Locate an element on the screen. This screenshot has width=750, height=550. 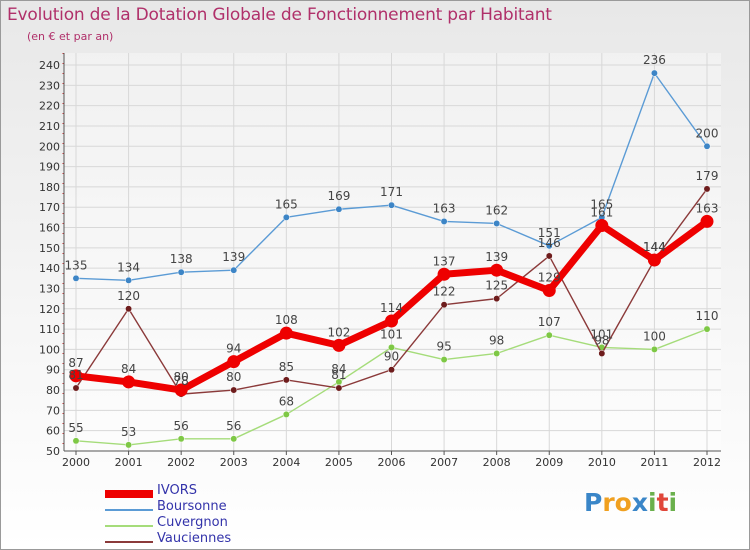
logo-letter: r is located at coordinates (608, 502).